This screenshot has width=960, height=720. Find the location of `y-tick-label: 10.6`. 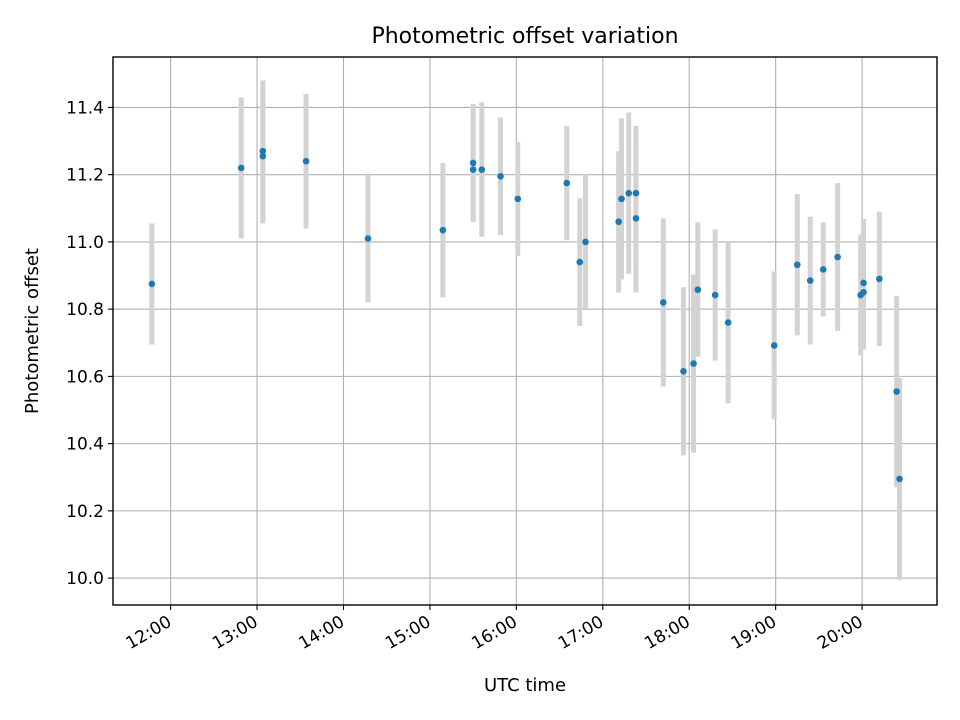

y-tick-label: 10.6 is located at coordinates (85, 377).